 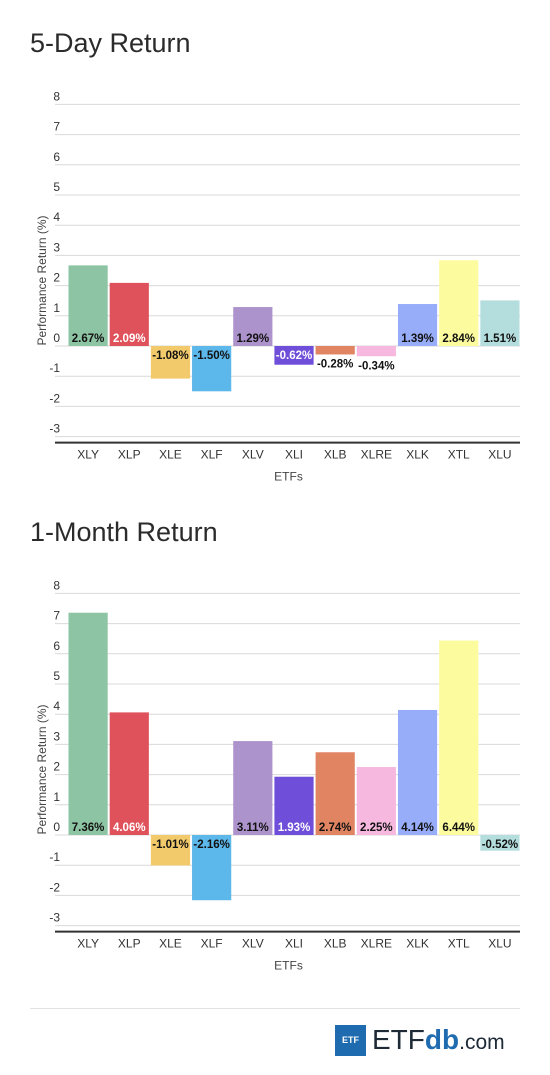 I want to click on logo-text: ETFdb.com, so click(x=438, y=1040).